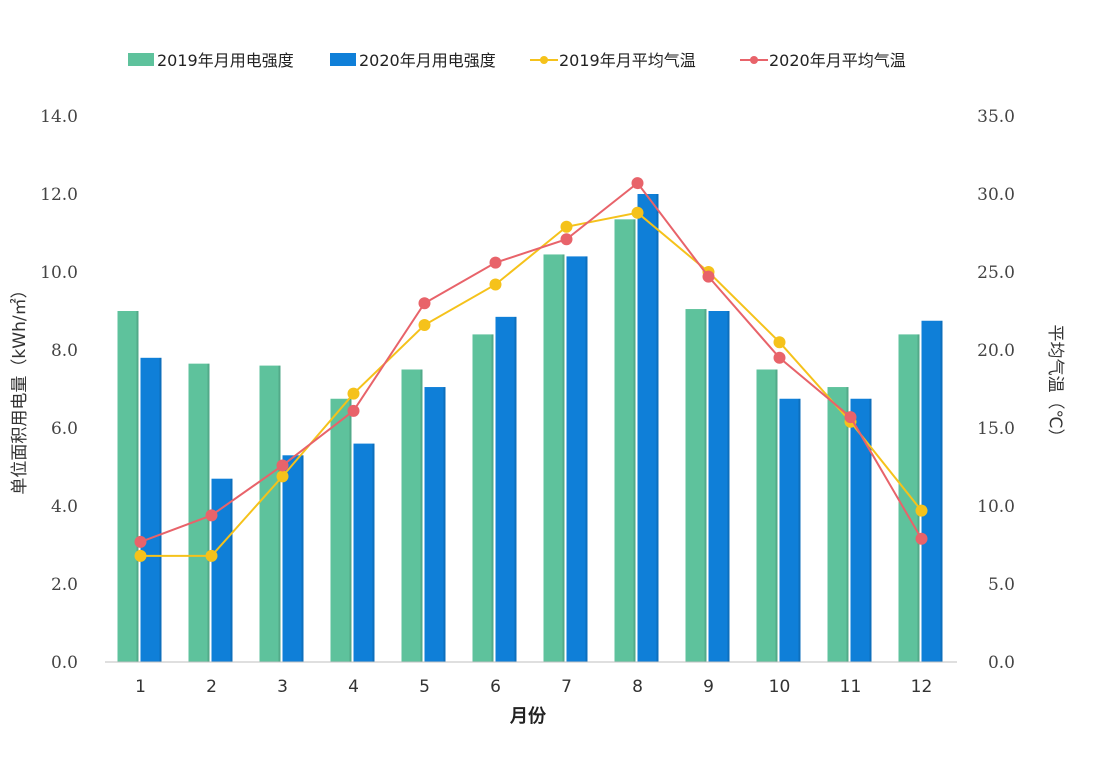  What do you see at coordinates (533, 687) in the screenshot?
I see `x-axis-ticks: 1 2 3 4 5 6 7 8 9 10 11 12` at bounding box center [533, 687].